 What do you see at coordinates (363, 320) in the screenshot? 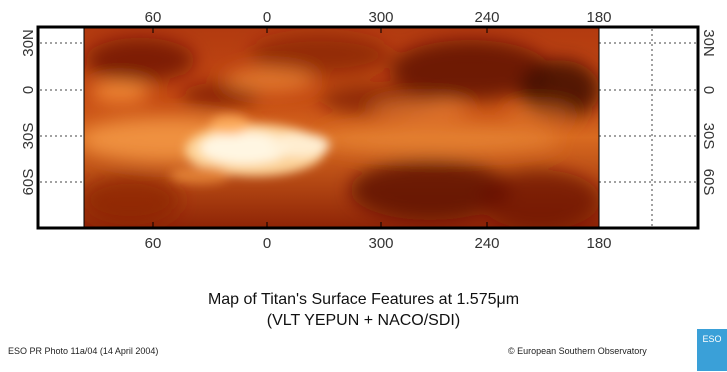
I see `map-subtitle: (VLT YEPUN + NACO/SDI)` at bounding box center [363, 320].